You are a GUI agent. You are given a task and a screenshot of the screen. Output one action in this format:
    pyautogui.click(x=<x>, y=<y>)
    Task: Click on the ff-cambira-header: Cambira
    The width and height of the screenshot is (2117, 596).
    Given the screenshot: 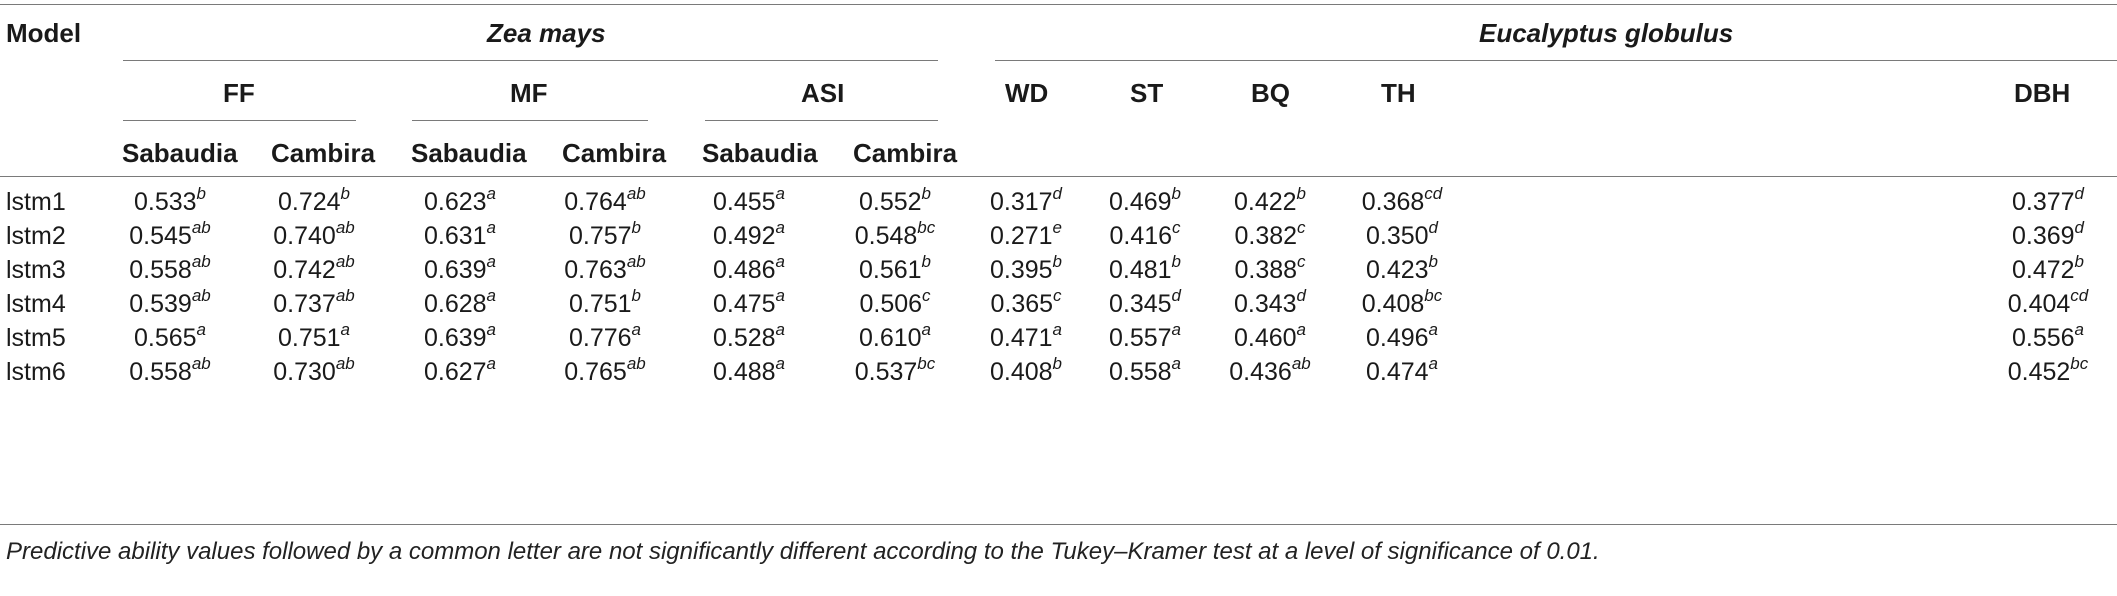 What is the action you would take?
    pyautogui.click(x=323, y=153)
    